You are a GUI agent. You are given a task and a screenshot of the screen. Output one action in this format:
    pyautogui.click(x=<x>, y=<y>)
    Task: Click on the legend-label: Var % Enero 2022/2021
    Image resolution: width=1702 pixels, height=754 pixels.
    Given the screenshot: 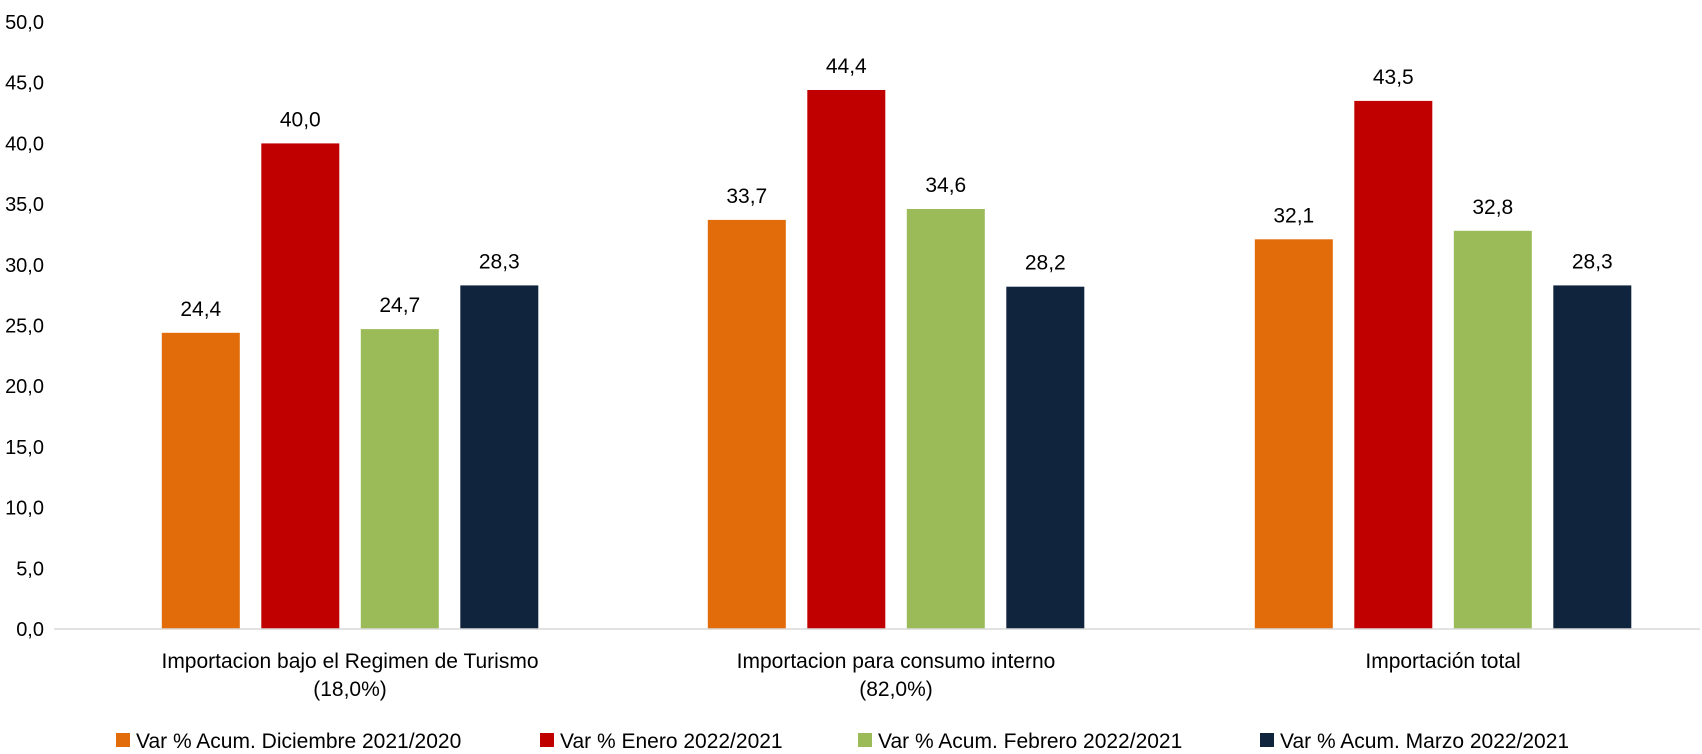 What is the action you would take?
    pyautogui.click(x=671, y=741)
    